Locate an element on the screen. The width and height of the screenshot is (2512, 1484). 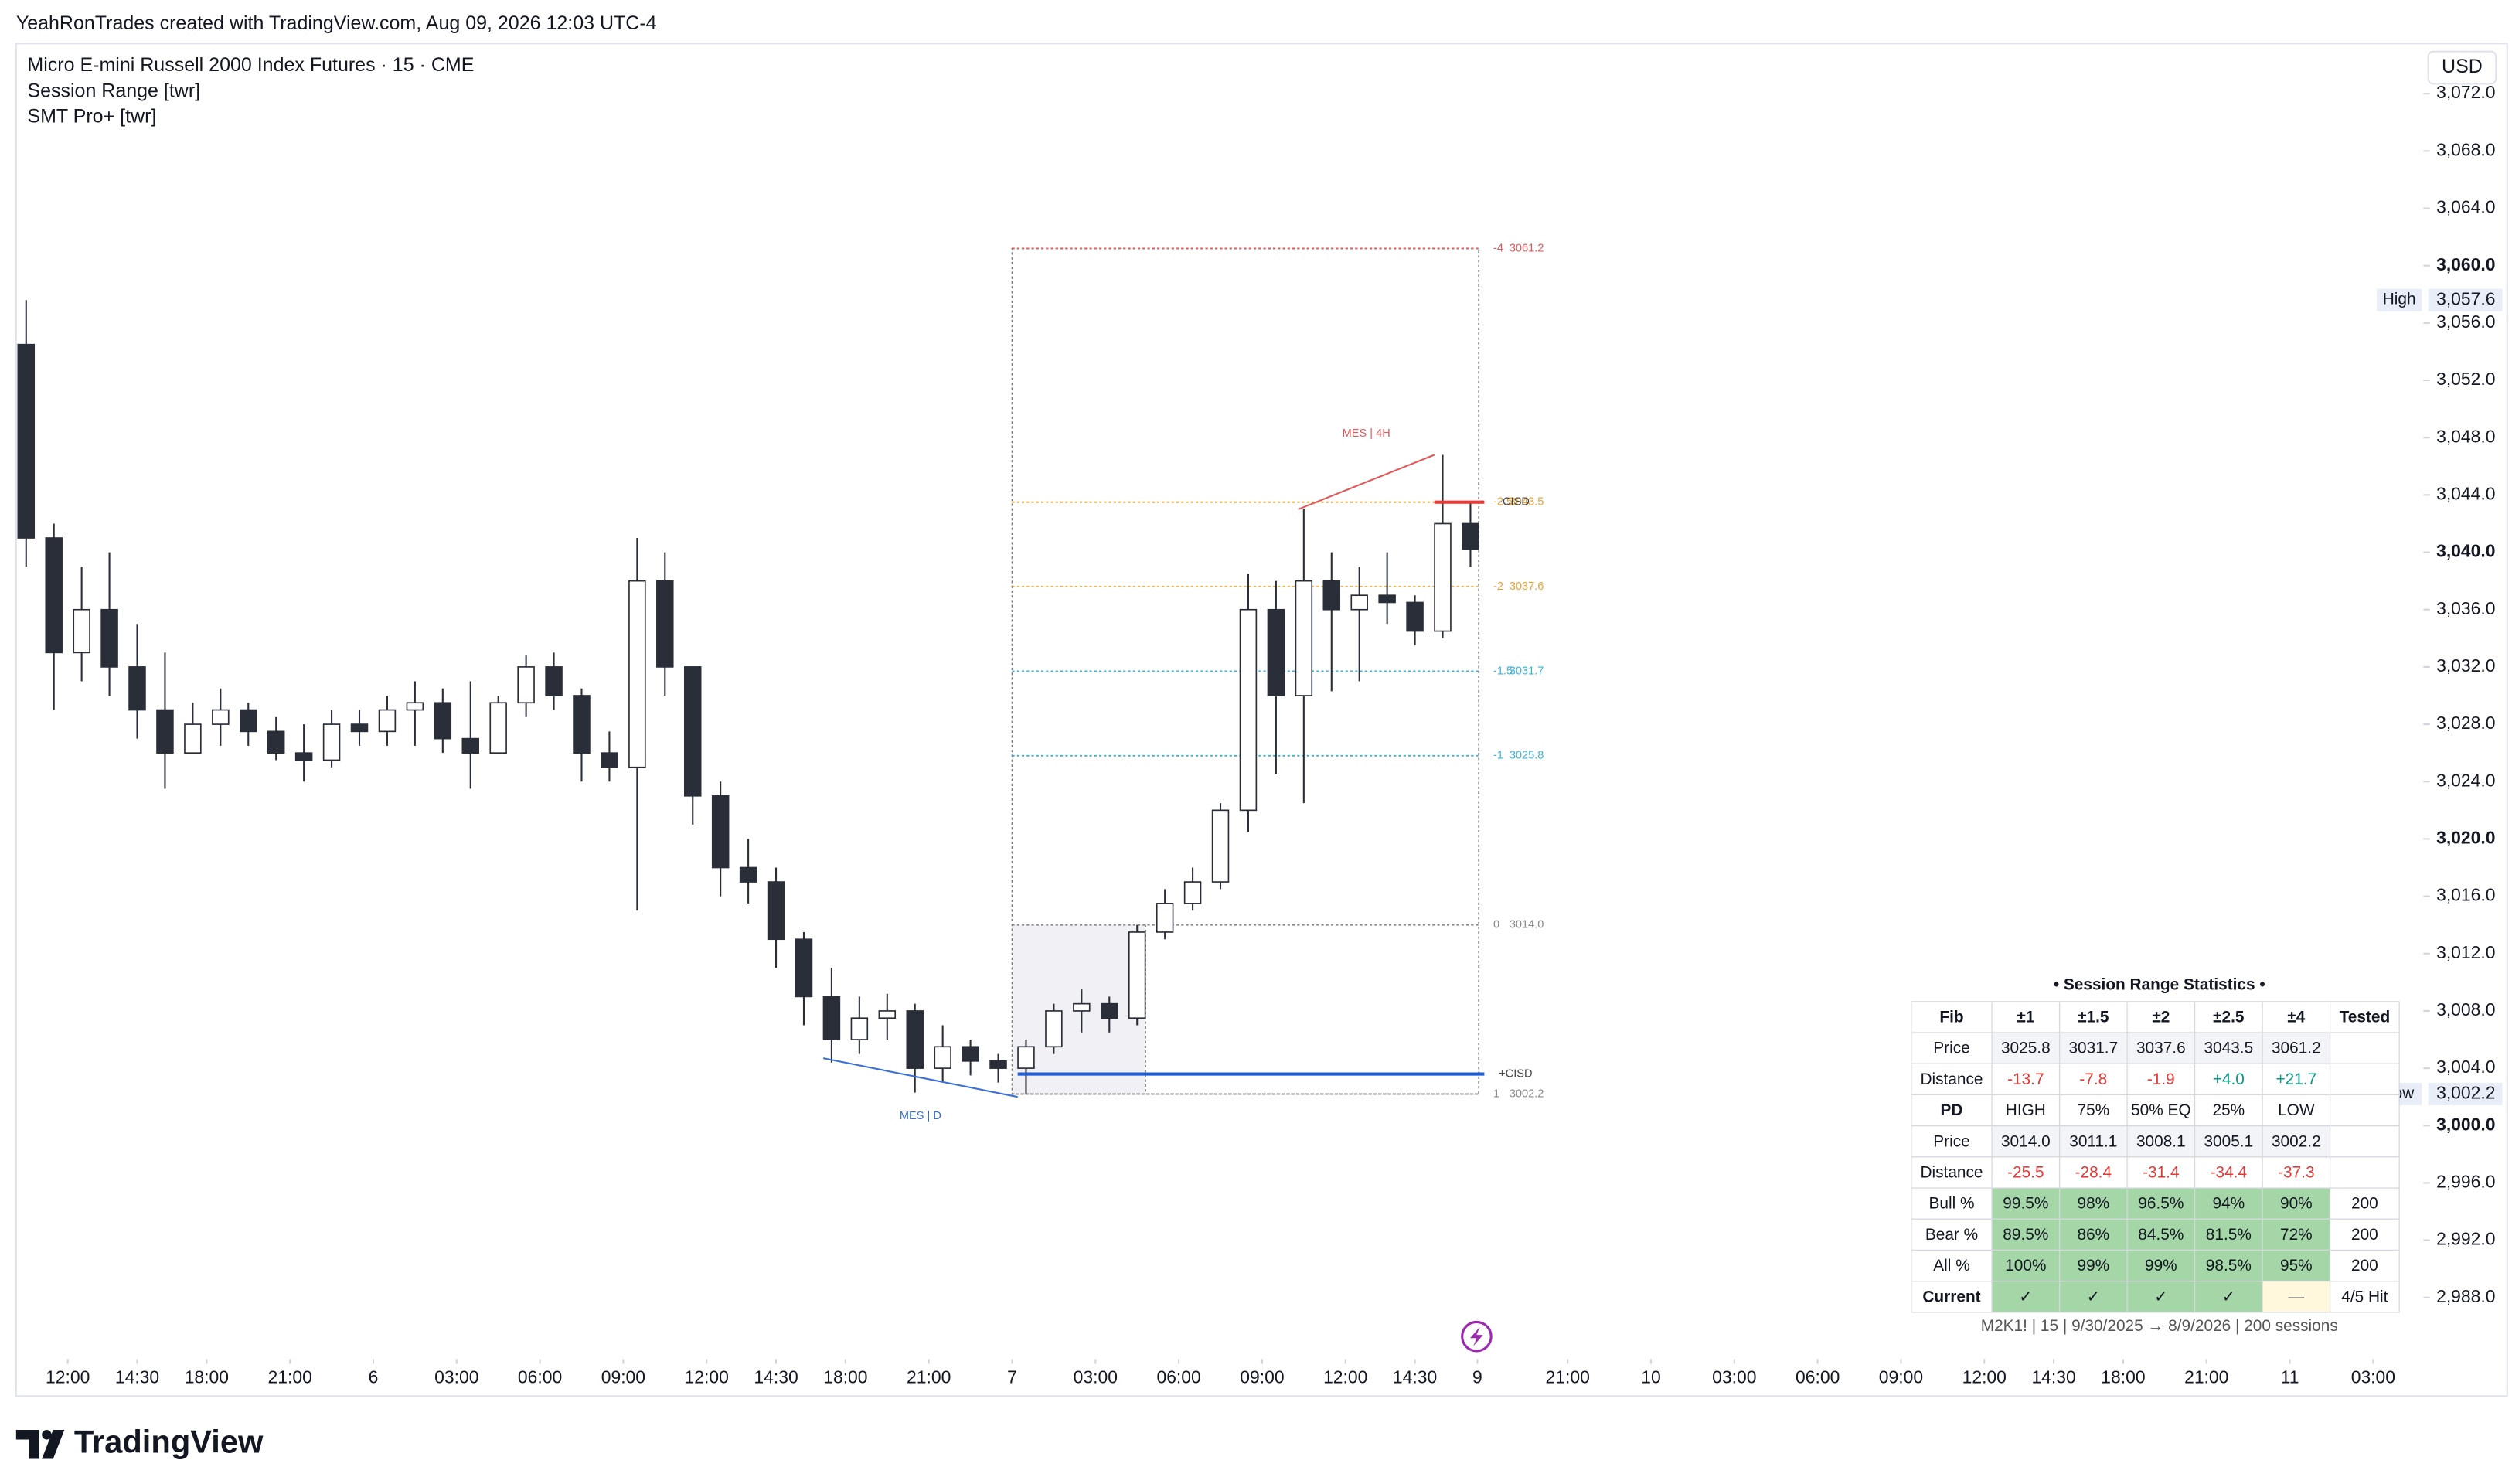
table-text: 3002.2 is located at coordinates (2296, 1141).